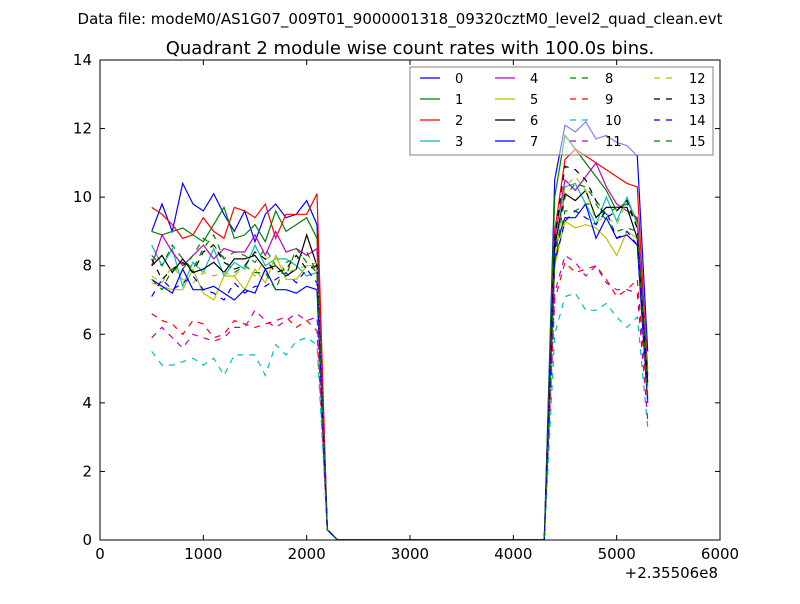  Describe the element at coordinates (307, 554) in the screenshot. I see `x-tick-label: 2000` at that location.